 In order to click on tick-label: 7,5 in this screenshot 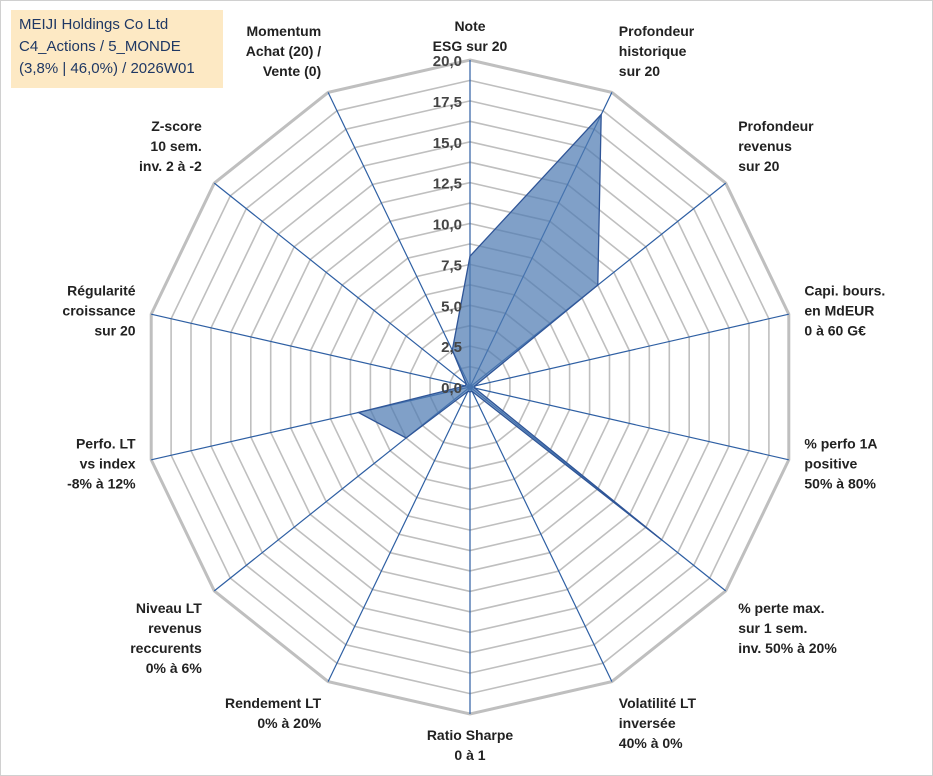, I will do `click(451, 265)`.